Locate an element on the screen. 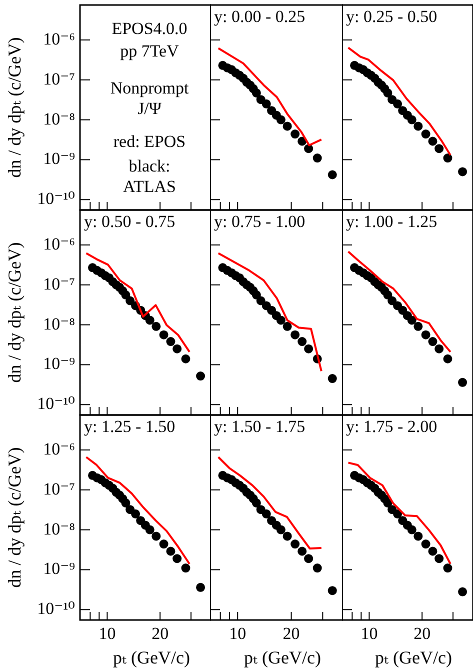 This screenshot has width=474, height=672. chart-title: y: 0.00 - 0.25 is located at coordinates (260, 16).